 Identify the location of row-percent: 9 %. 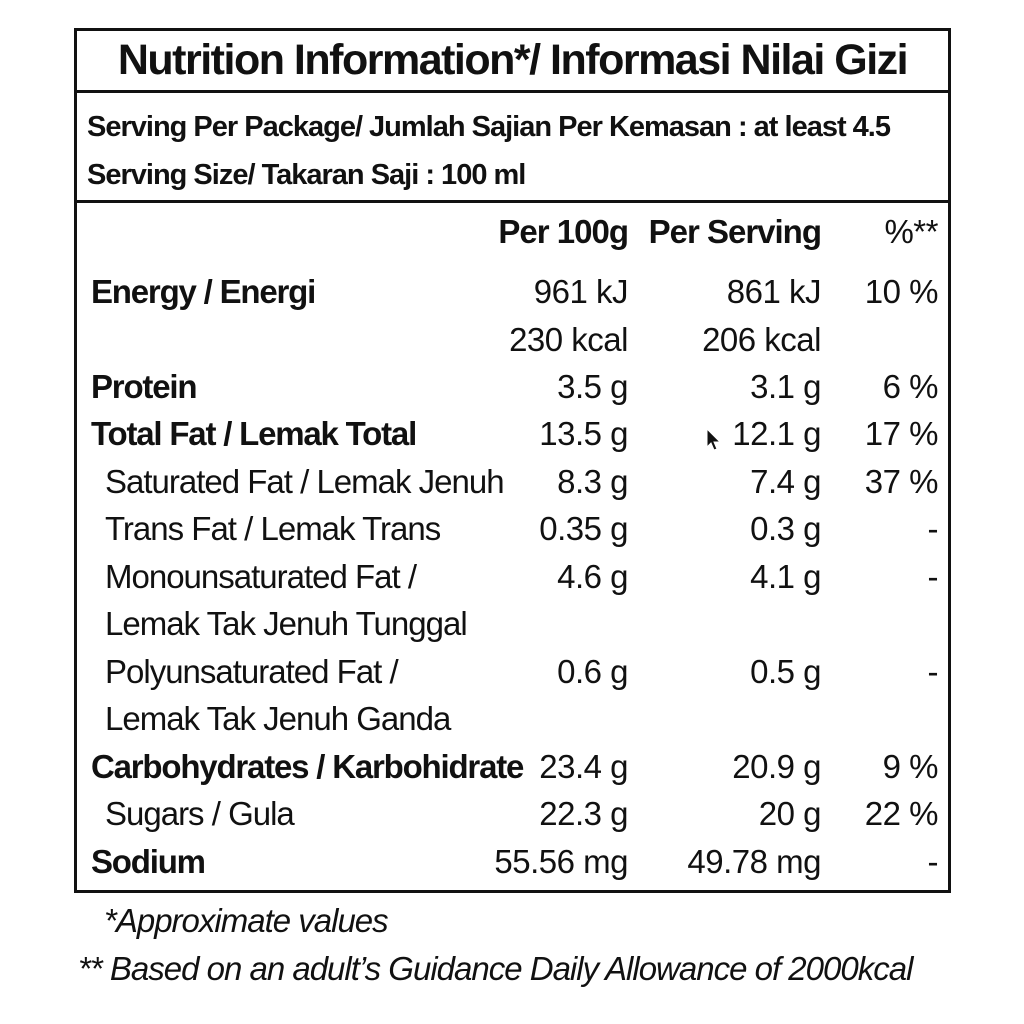
(910, 766).